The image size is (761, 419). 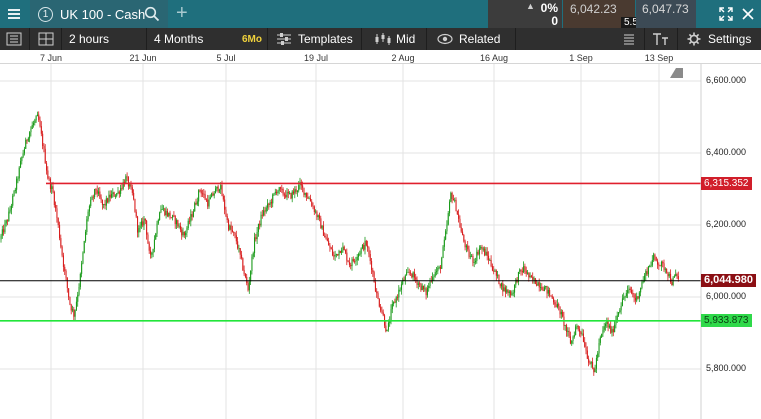 What do you see at coordinates (45, 14) in the screenshot?
I see `tab-number: 1` at bounding box center [45, 14].